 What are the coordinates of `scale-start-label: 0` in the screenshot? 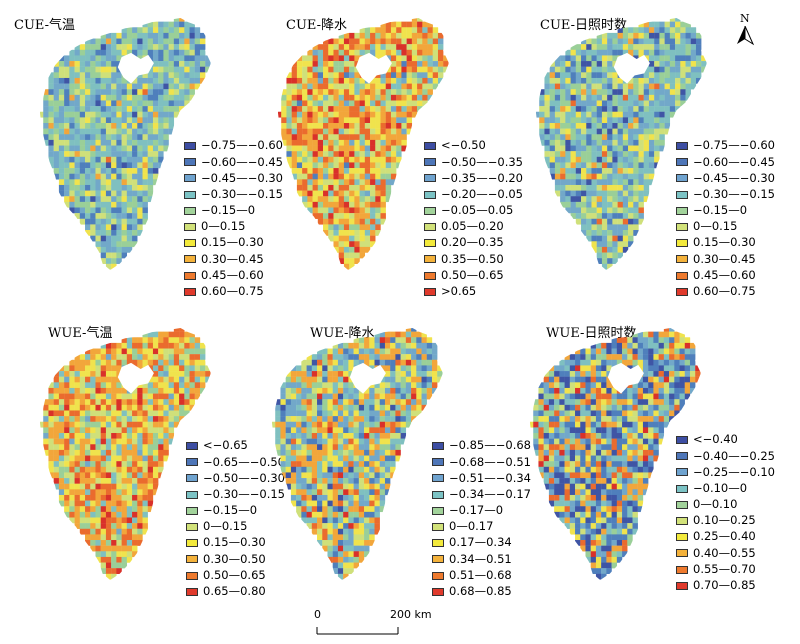 It's located at (317, 614).